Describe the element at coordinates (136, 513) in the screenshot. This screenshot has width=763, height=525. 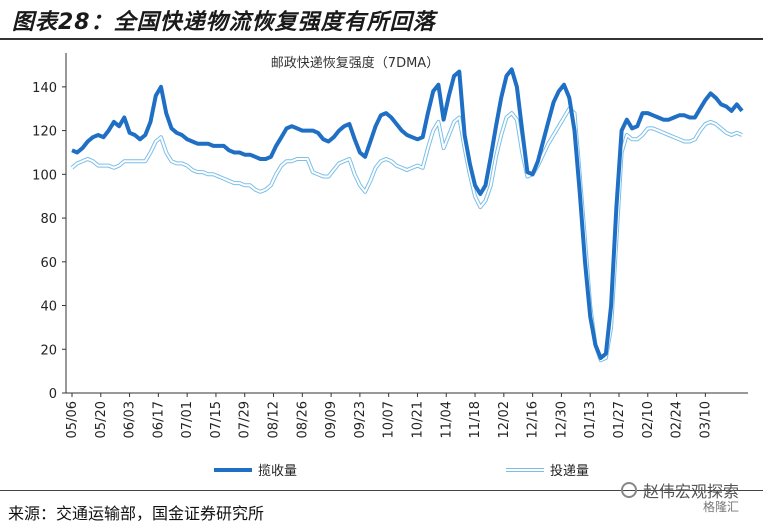
I see `source-note: 来源：交通运输部，国金证券研究所` at that location.